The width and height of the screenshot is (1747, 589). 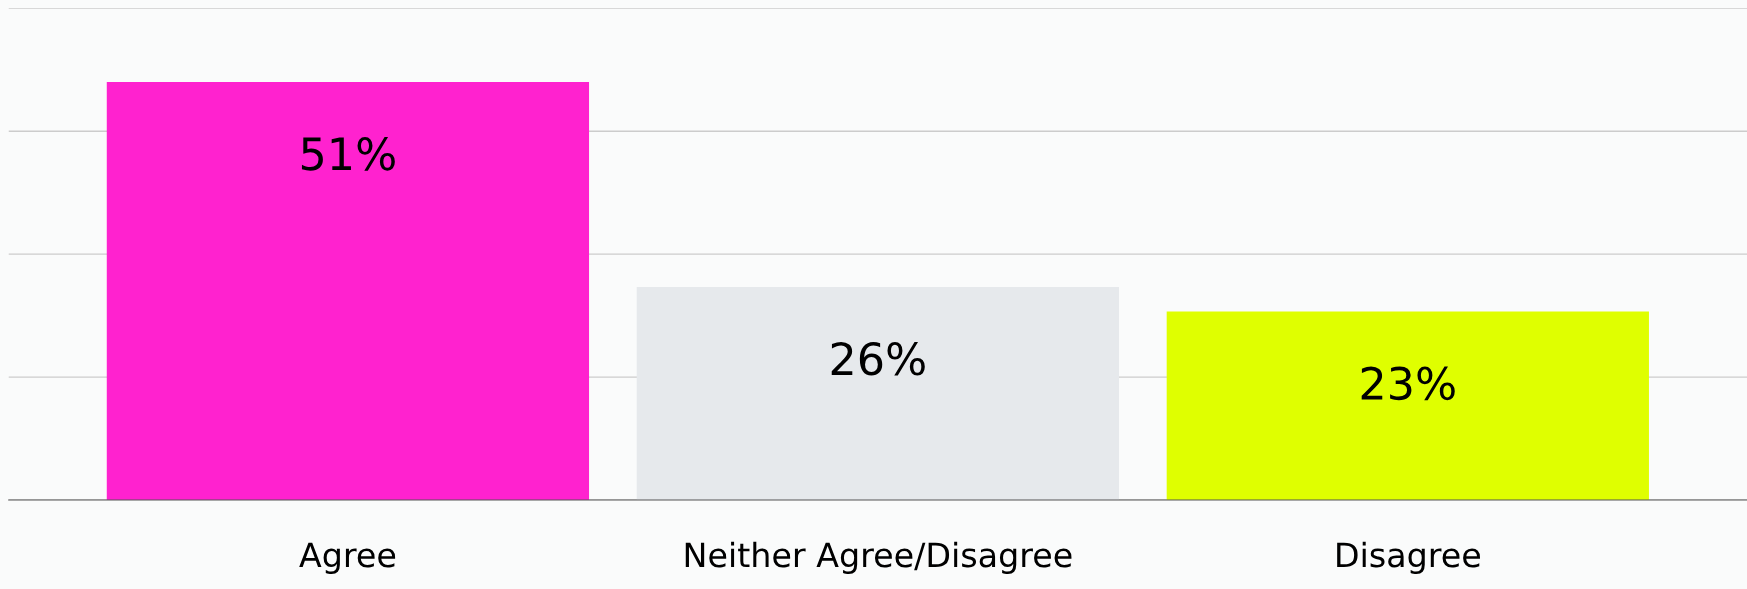 I want to click on data-label: 26%, so click(x=878, y=358).